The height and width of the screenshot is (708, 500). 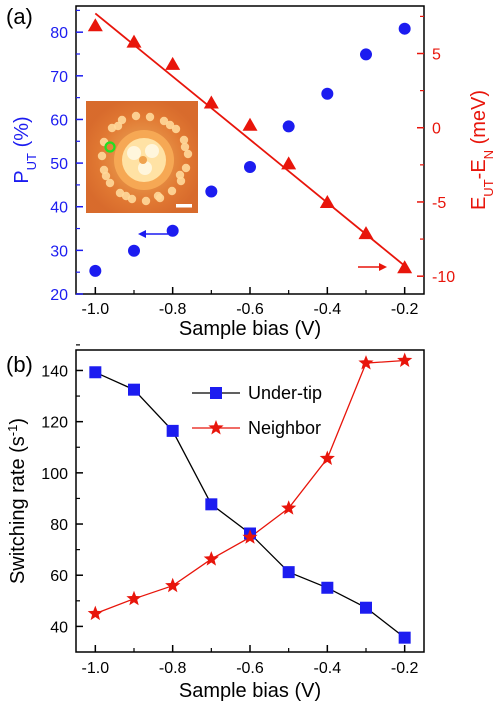 What do you see at coordinates (110, 147) in the screenshot?
I see `green-marker-circle` at bounding box center [110, 147].